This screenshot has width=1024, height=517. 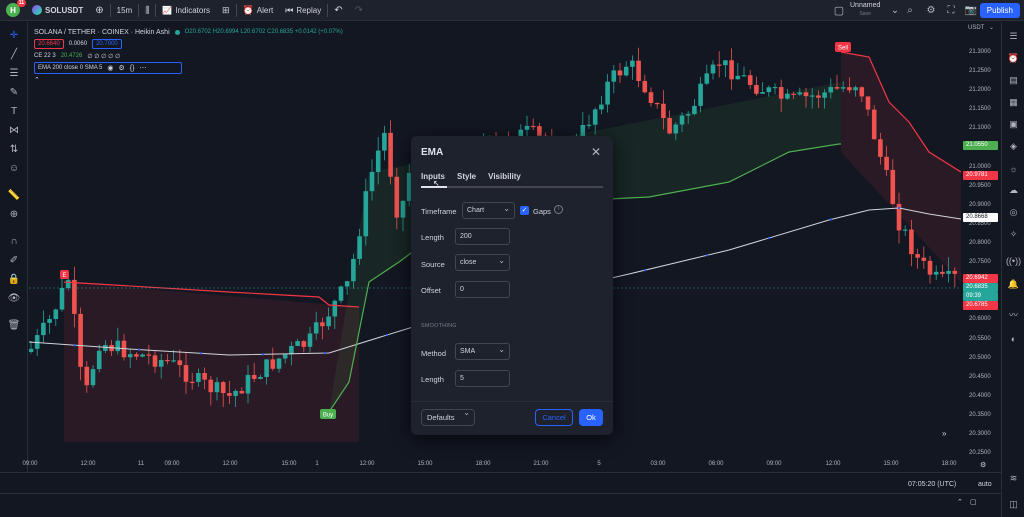 I want to click on alert-button: ⏰ Alert, so click(x=258, y=10).